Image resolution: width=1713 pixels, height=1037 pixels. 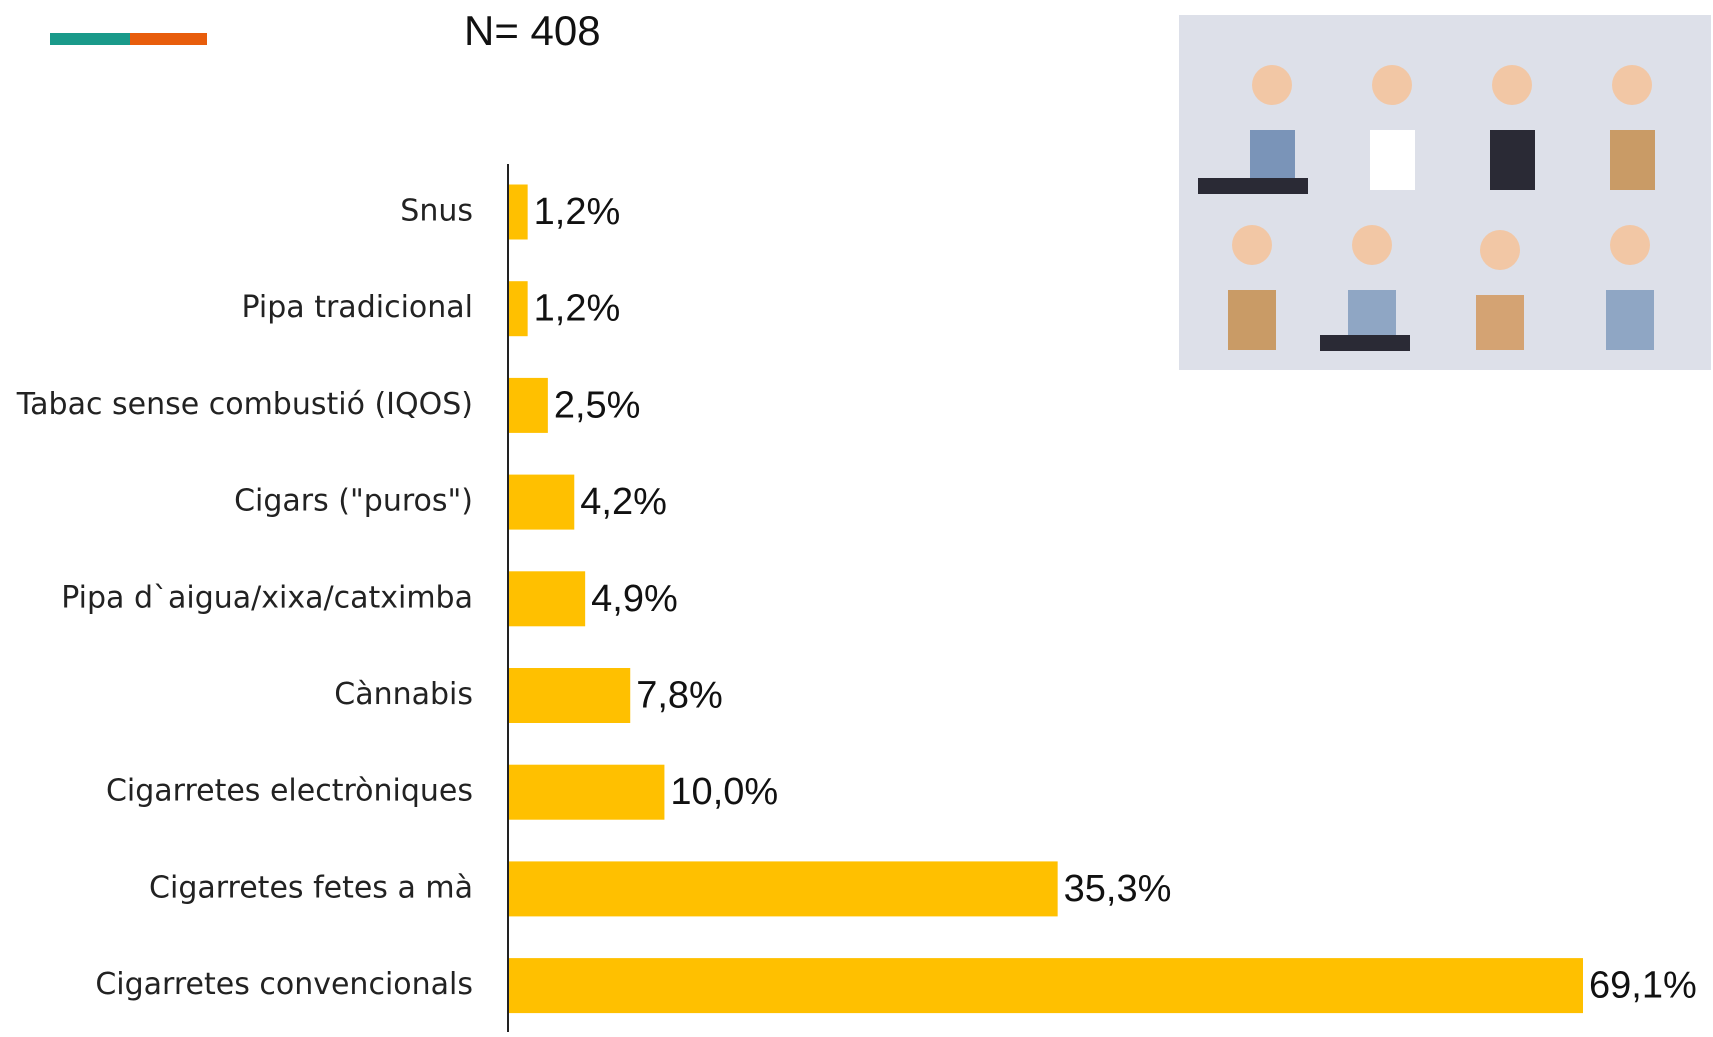 I want to click on category-label: Cigarretes convencionals, so click(x=284, y=984).